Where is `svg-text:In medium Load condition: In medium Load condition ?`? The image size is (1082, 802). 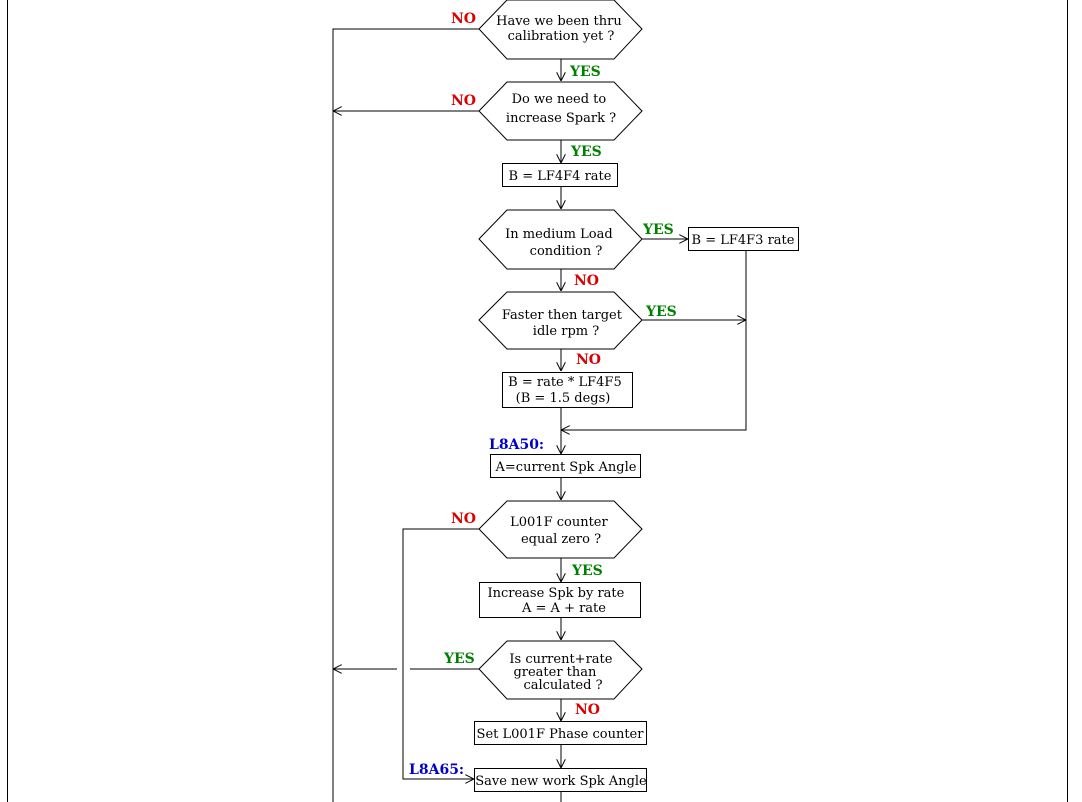
svg-text:In medium Load condition: In medium Load condition ? is located at coordinates (561, 243).